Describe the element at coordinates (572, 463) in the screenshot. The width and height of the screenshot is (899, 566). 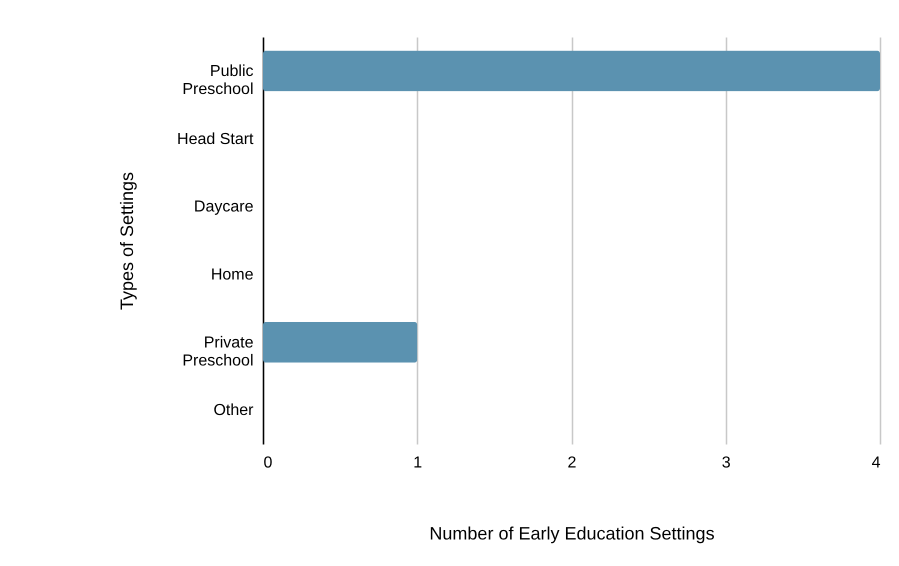
I see `x-tick-label: 2` at that location.